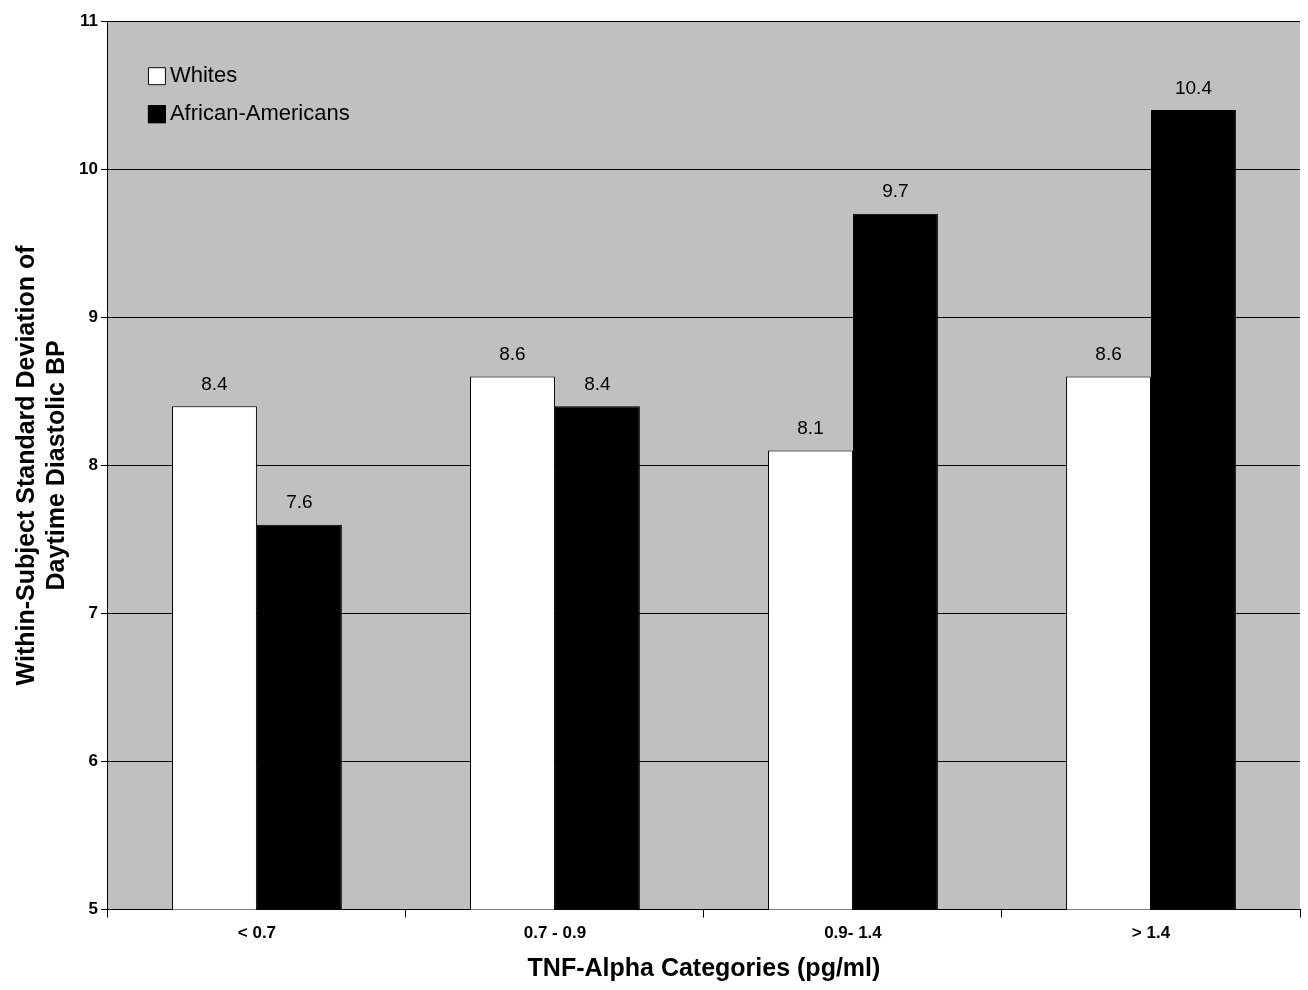  What do you see at coordinates (1151, 933) in the screenshot?
I see `x-tick-label: > 1.4` at bounding box center [1151, 933].